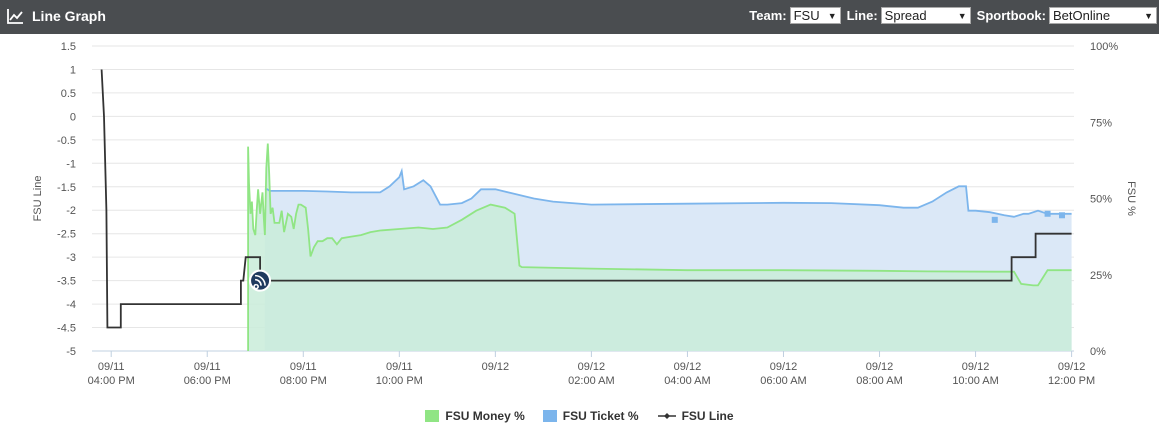 The image size is (1159, 427). Describe the element at coordinates (66, 282) in the screenshot. I see `y-left-tick-label: -3.5` at that location.